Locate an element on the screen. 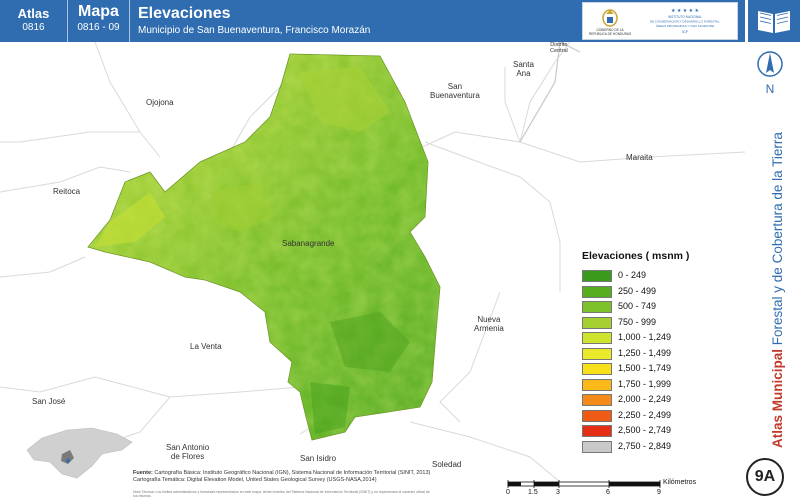 This screenshot has width=800, height=500. svg-text:DE CONSERVACIÓN Y DESARROLLO F: DE CONSERVACIÓN Y DESARROLLO FORESTAL, is located at coordinates (685, 21).